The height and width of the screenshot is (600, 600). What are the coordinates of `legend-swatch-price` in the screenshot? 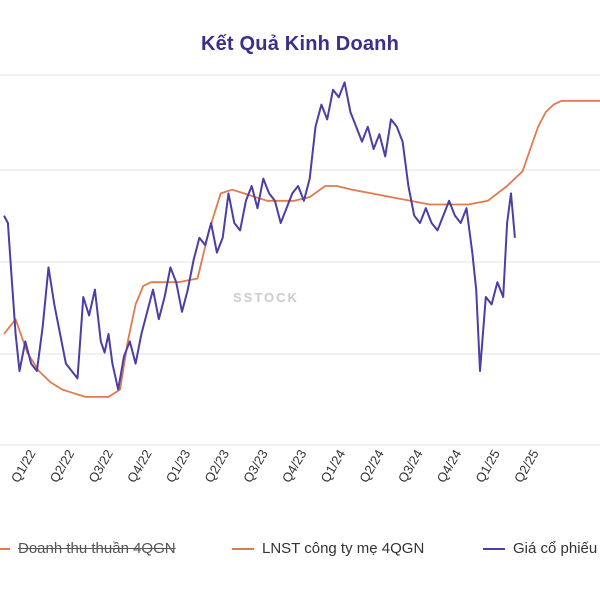 It's located at (494, 548).